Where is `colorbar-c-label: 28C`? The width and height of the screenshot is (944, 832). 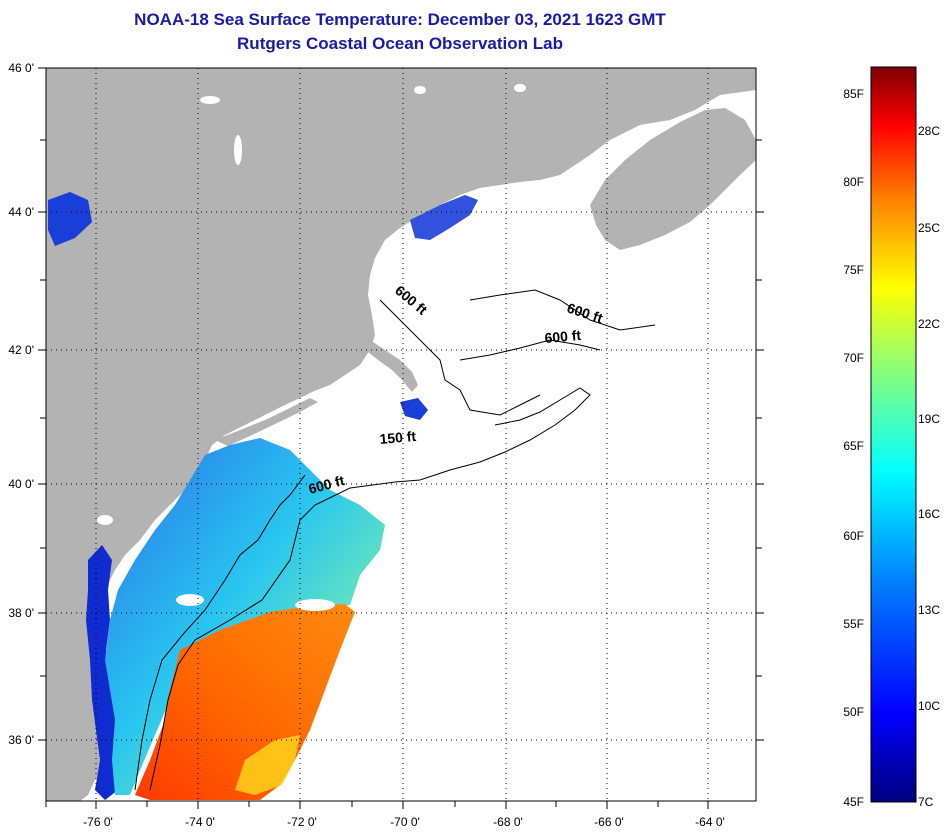
colorbar-c-label: 28C is located at coordinates (929, 131).